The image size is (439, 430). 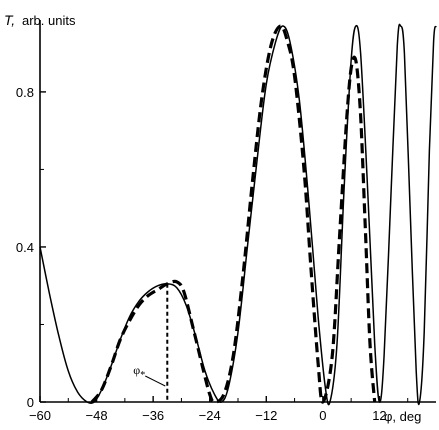 I want to click on x-tick-label: −48, so click(x=97, y=415).